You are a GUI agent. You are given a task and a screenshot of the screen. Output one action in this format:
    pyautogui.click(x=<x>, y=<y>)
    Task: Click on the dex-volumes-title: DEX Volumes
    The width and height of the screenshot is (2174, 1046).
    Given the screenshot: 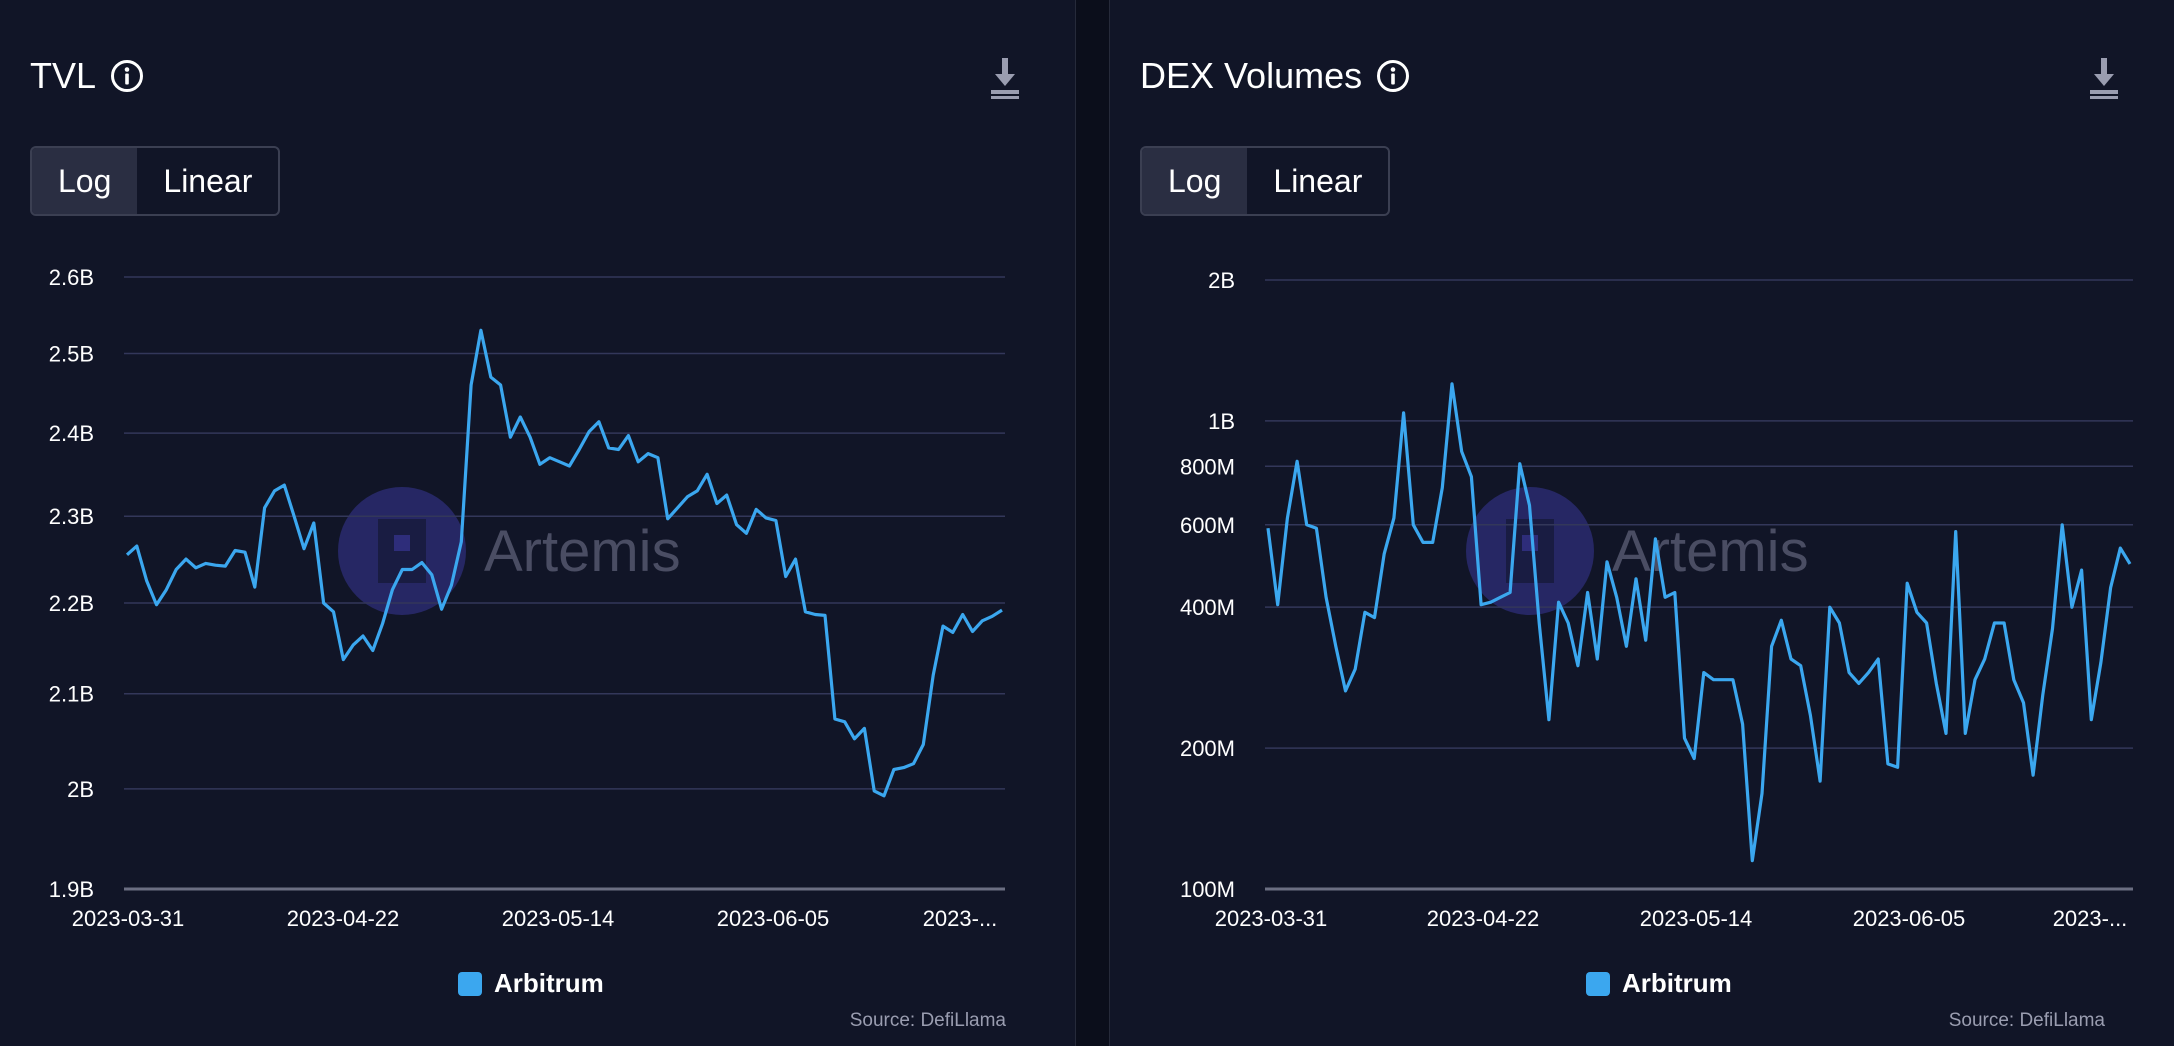 What is the action you would take?
    pyautogui.click(x=1275, y=76)
    